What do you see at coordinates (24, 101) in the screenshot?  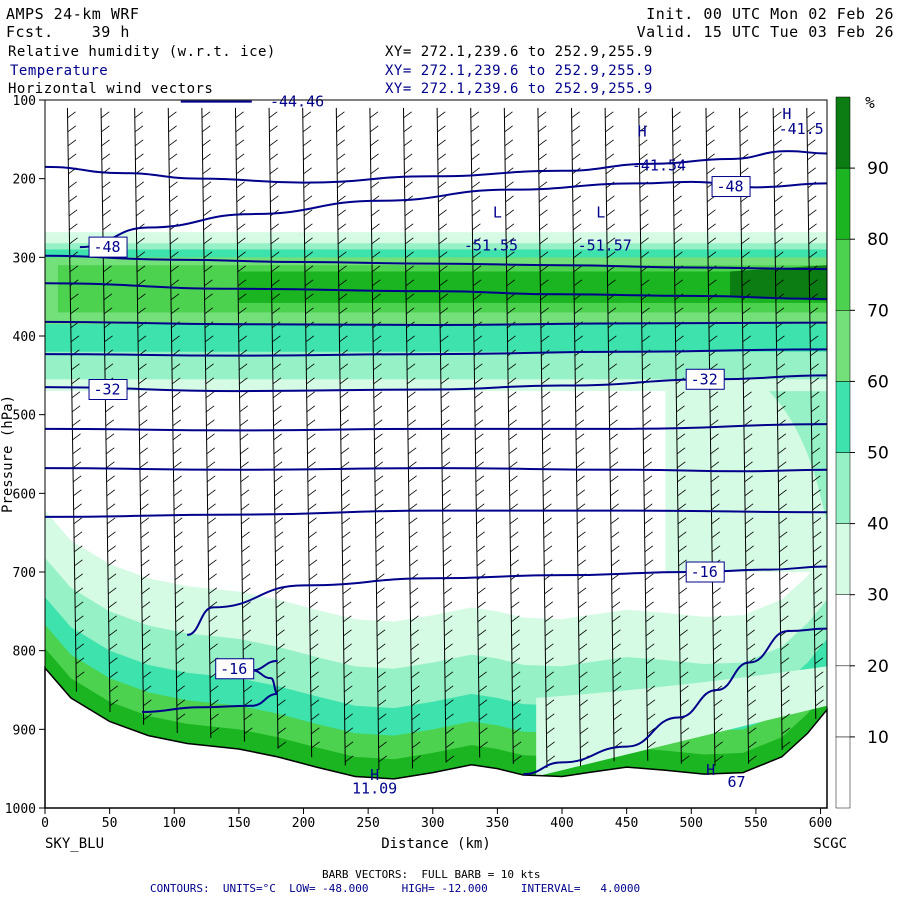 I see `y-tick-label: 100` at bounding box center [24, 101].